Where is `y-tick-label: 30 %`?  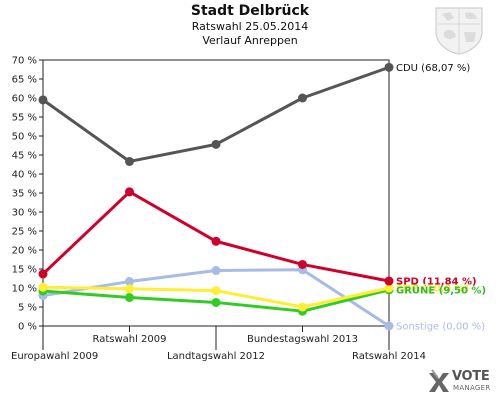 y-tick-label: 30 % is located at coordinates (24, 213).